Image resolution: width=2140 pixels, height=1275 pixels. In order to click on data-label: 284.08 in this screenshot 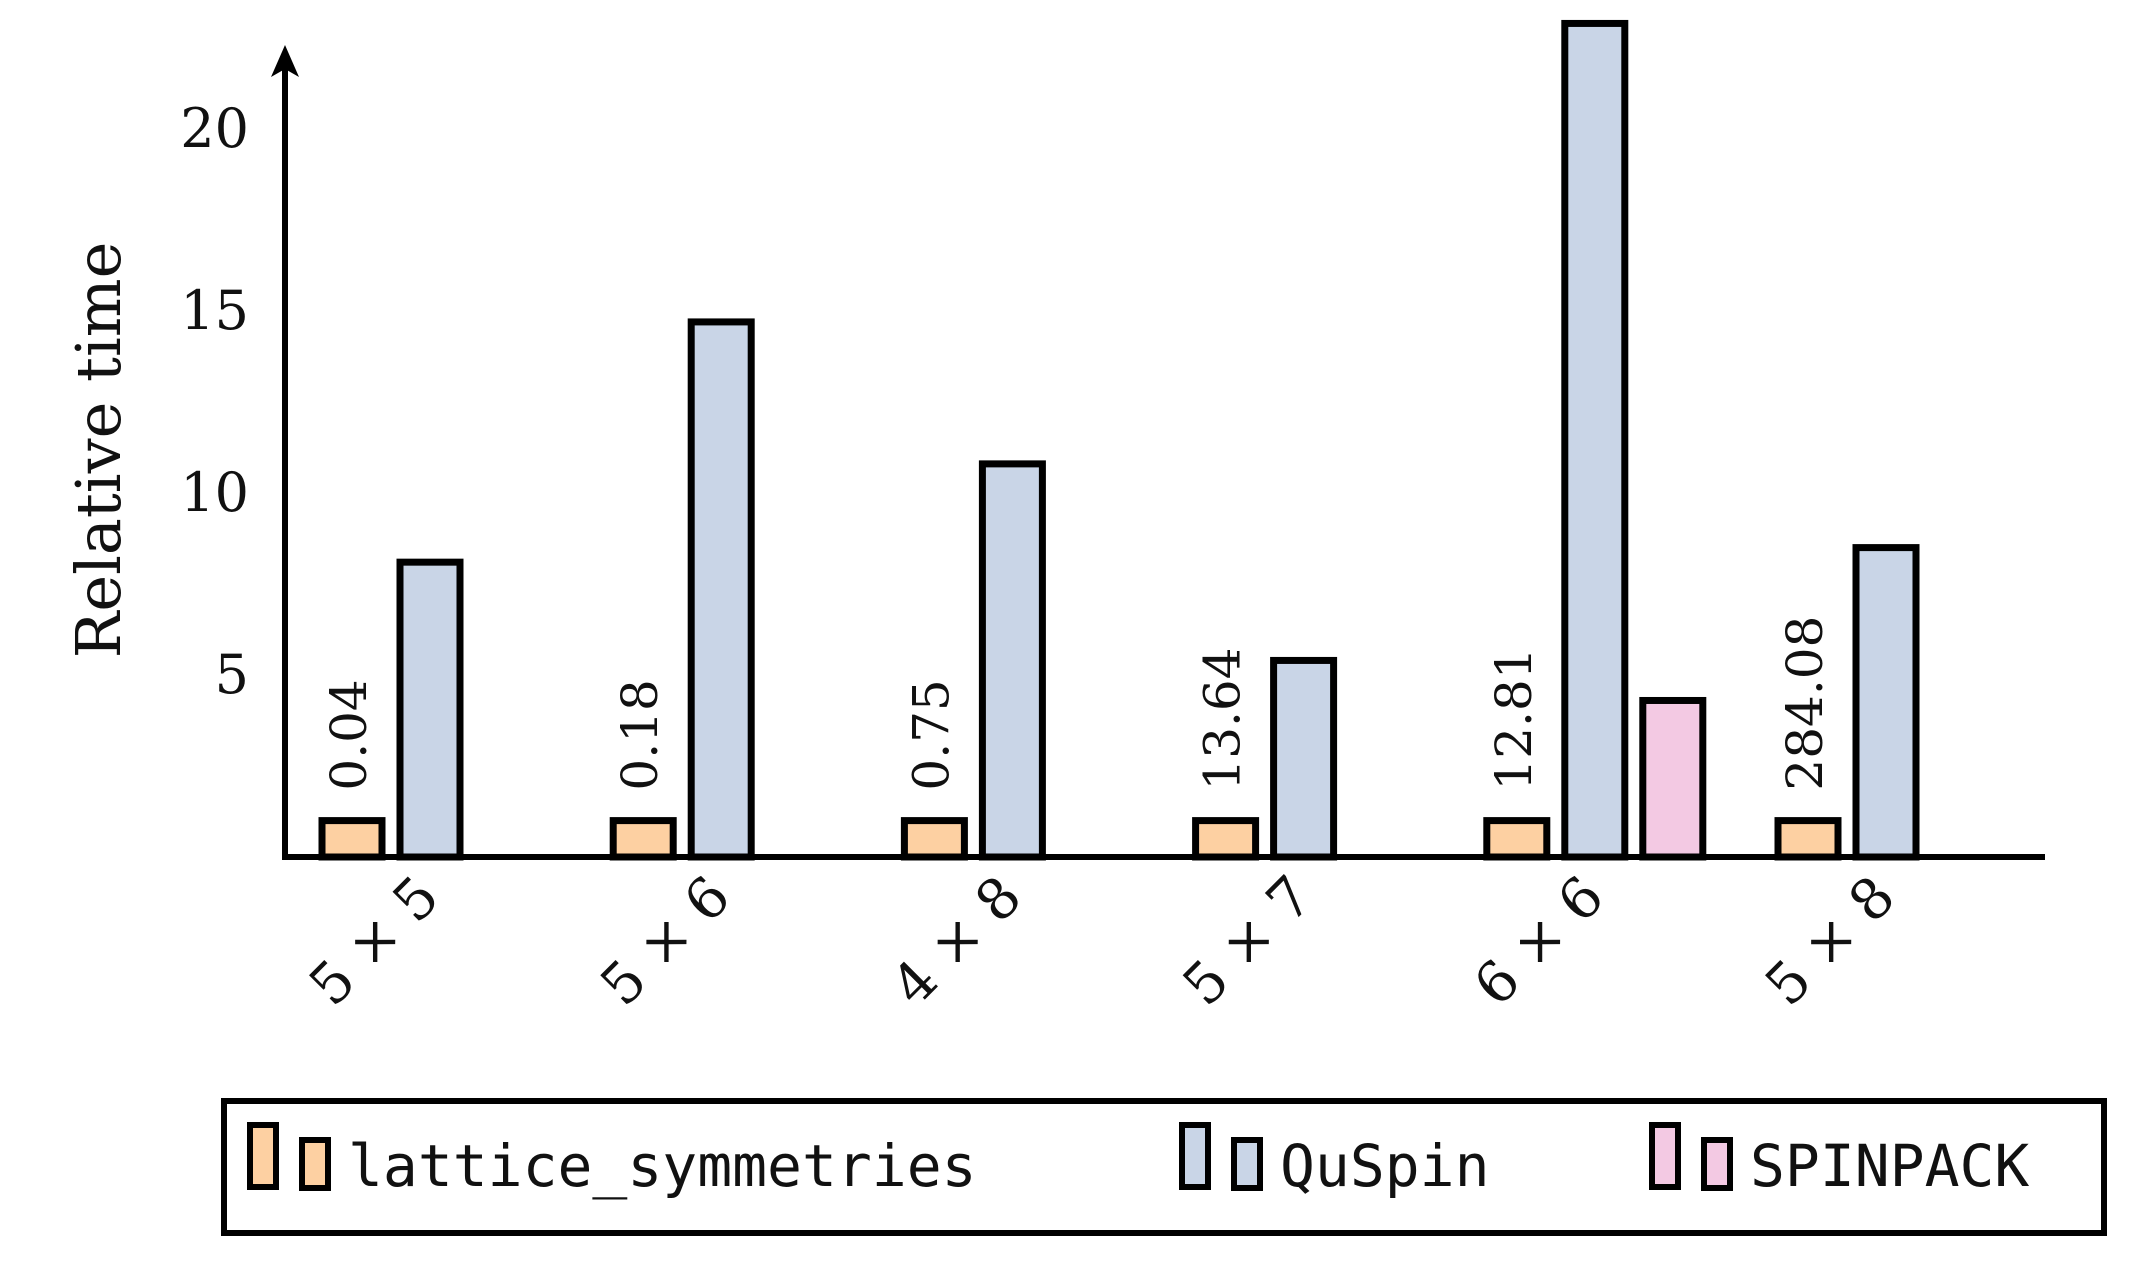, I will do `click(1805, 703)`.